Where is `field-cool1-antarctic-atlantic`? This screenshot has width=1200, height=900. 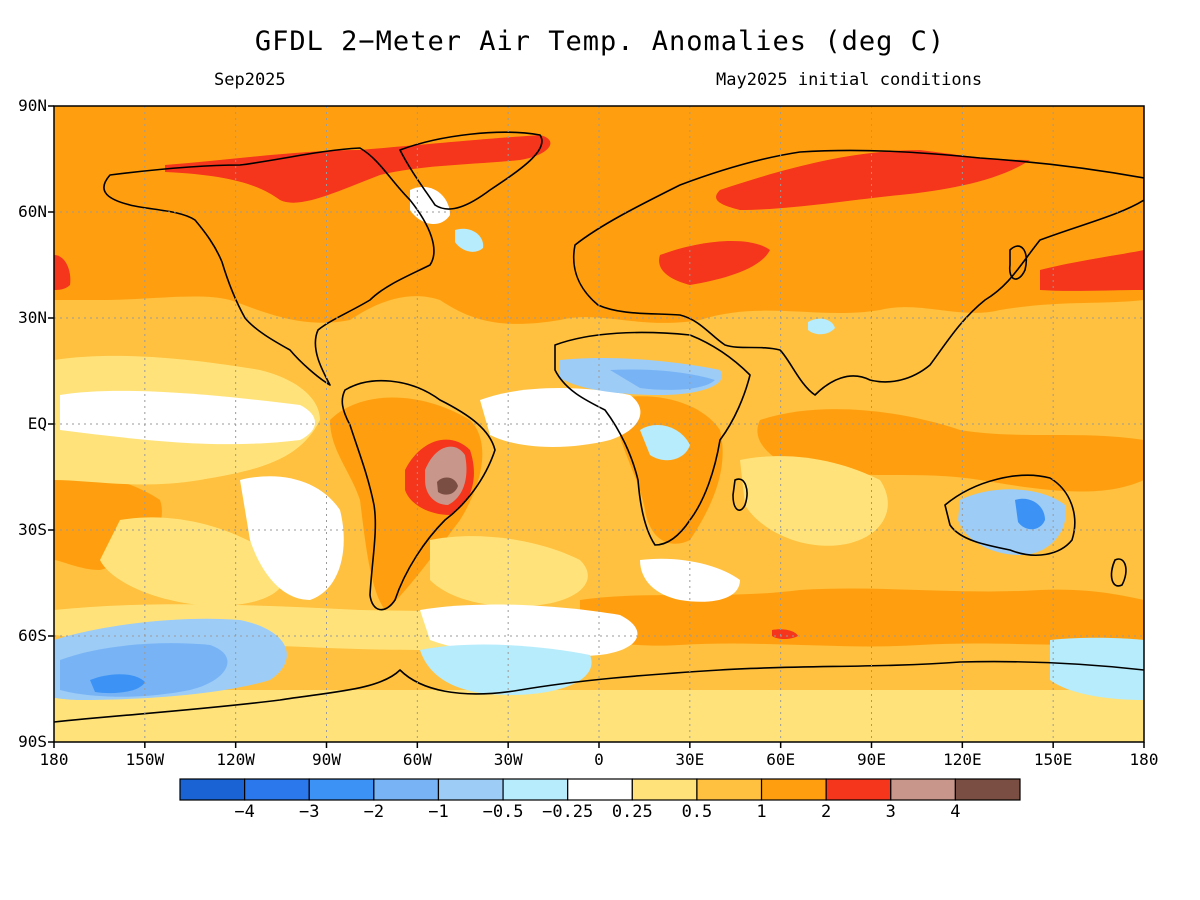 field-cool1-antarctic-atlantic is located at coordinates (506, 669).